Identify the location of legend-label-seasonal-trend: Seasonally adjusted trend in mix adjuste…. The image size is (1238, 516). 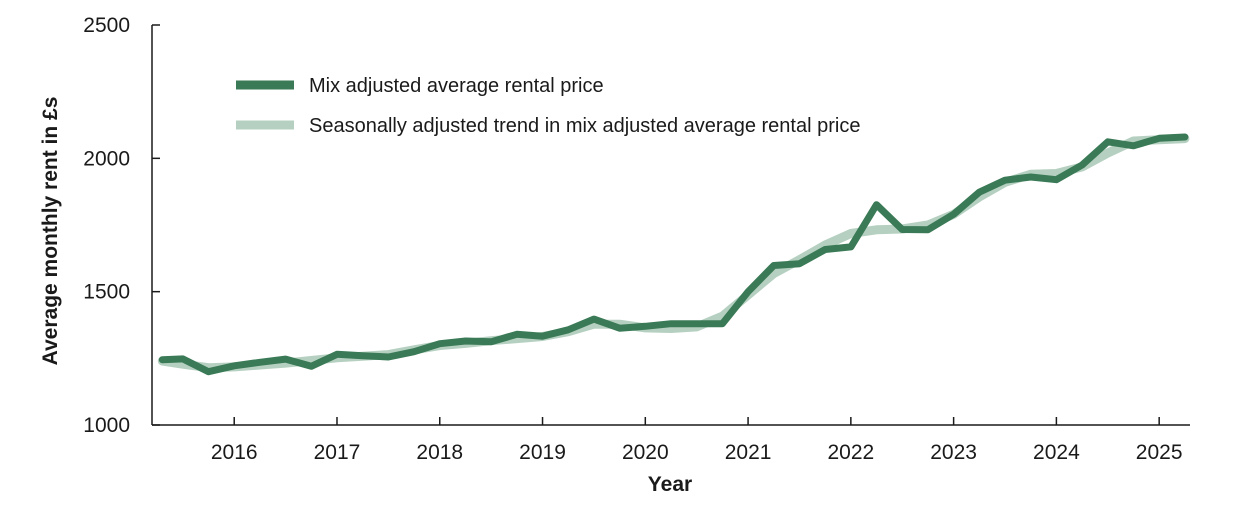
(584, 126).